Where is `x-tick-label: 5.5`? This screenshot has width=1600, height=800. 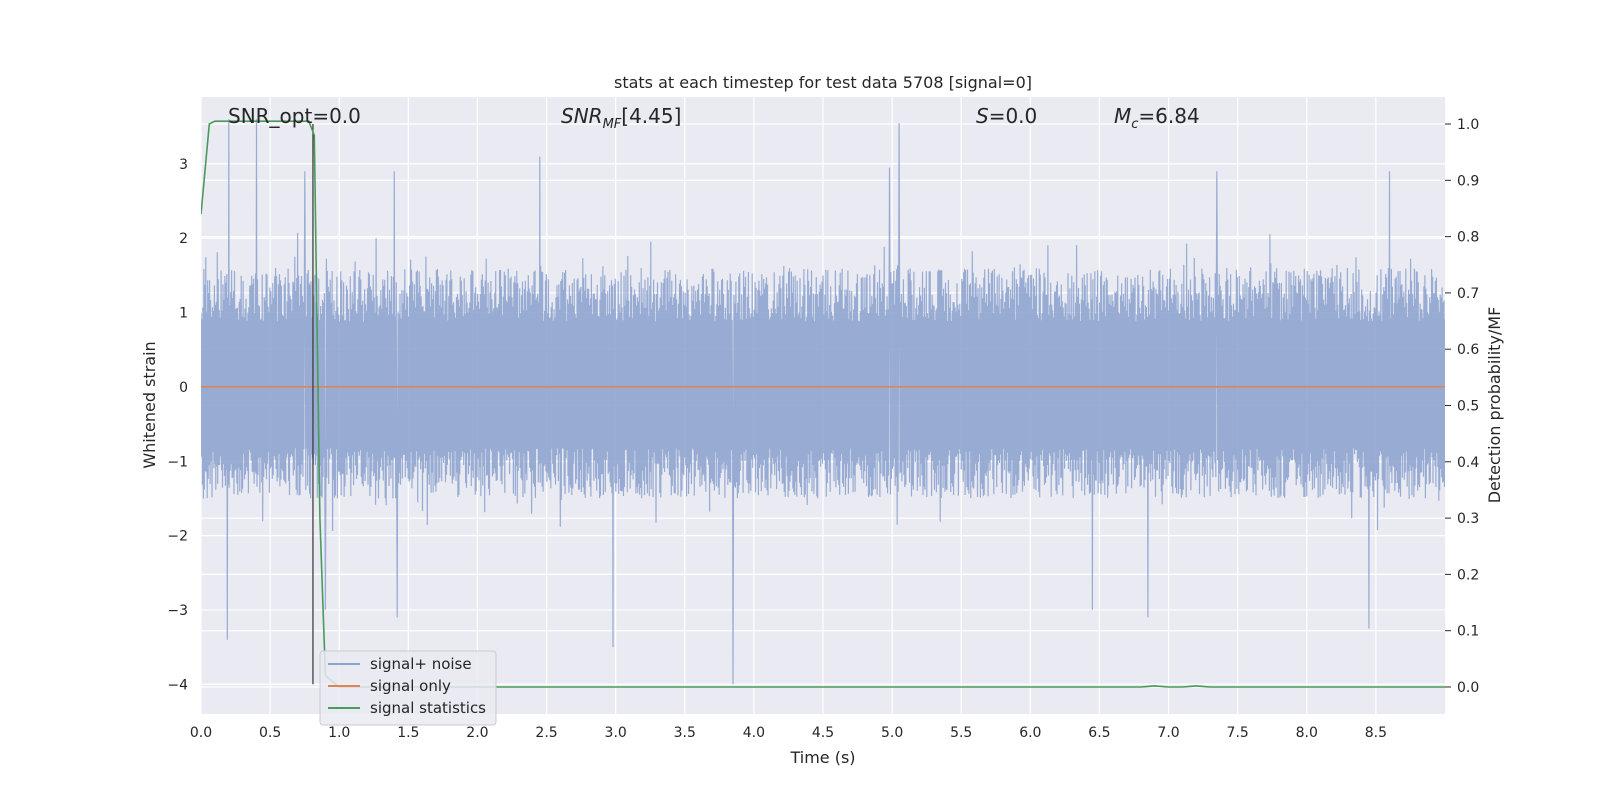 x-tick-label: 5.5 is located at coordinates (961, 733).